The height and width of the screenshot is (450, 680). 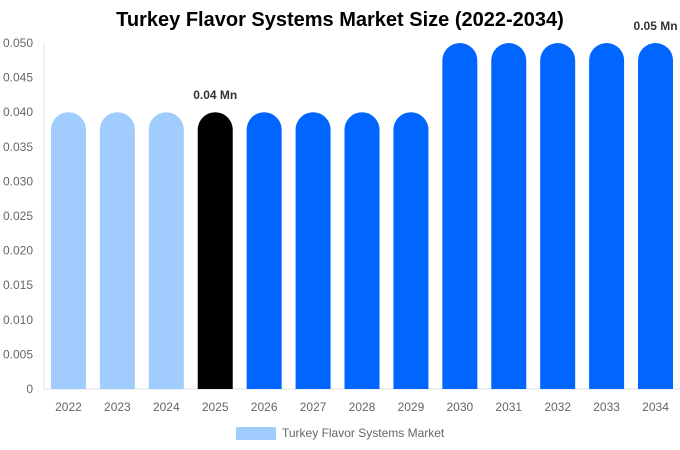 What do you see at coordinates (656, 216) in the screenshot?
I see `bar-2034` at bounding box center [656, 216].